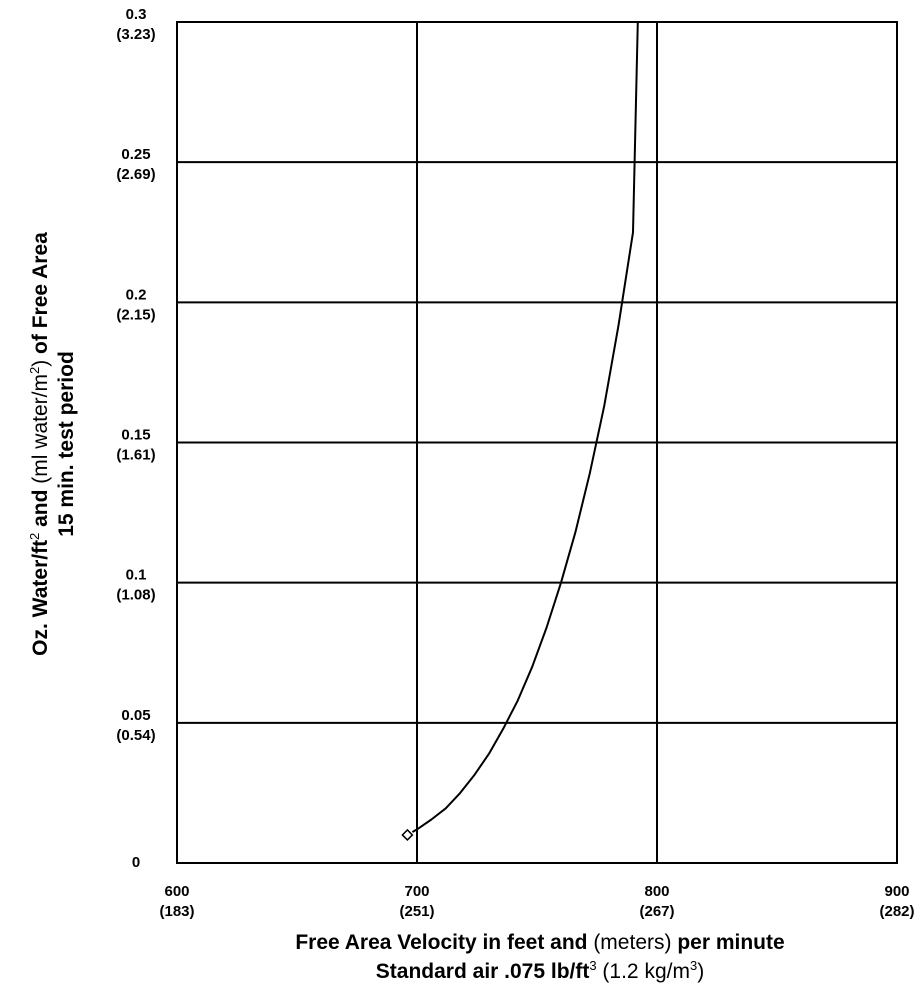 The width and height of the screenshot is (917, 993). Describe the element at coordinates (896, 891) in the screenshot. I see `x-tick-label: 900` at that location.